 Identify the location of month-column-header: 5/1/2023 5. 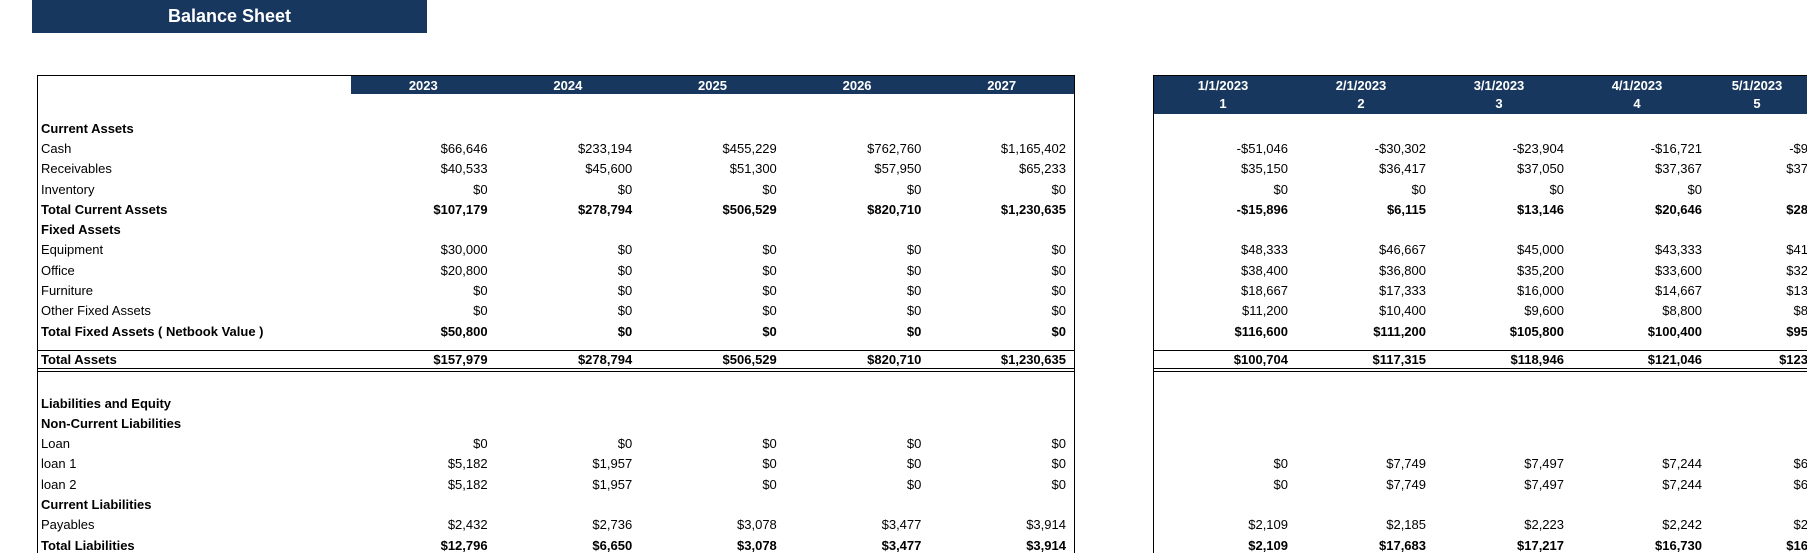
(1756, 95).